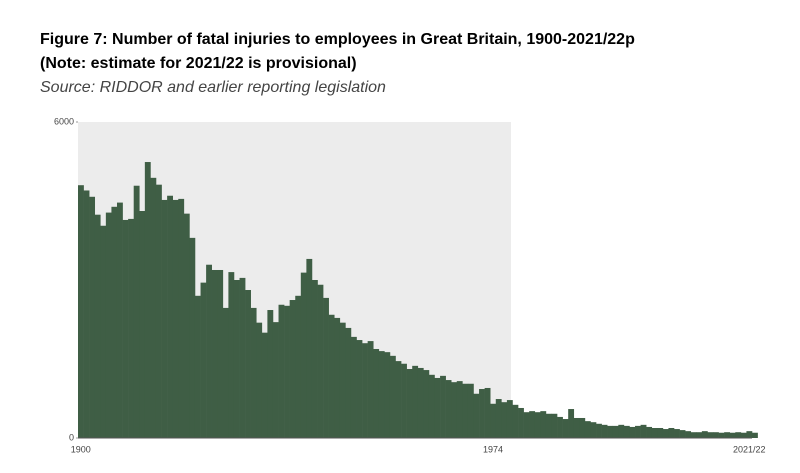 The height and width of the screenshot is (473, 800). Describe the element at coordinates (493, 449) in the screenshot. I see `x-tick-label: 1974` at that location.